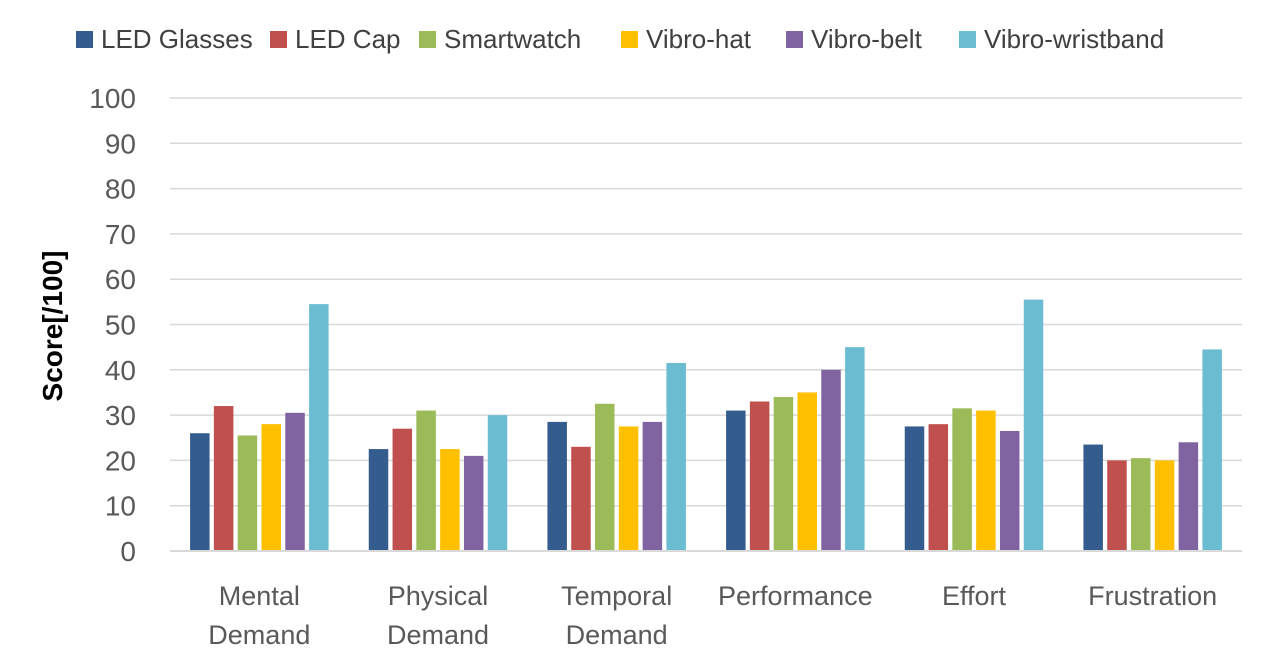 The width and height of the screenshot is (1264, 668). What do you see at coordinates (120, 415) in the screenshot?
I see `y-tick-label: 30` at bounding box center [120, 415].